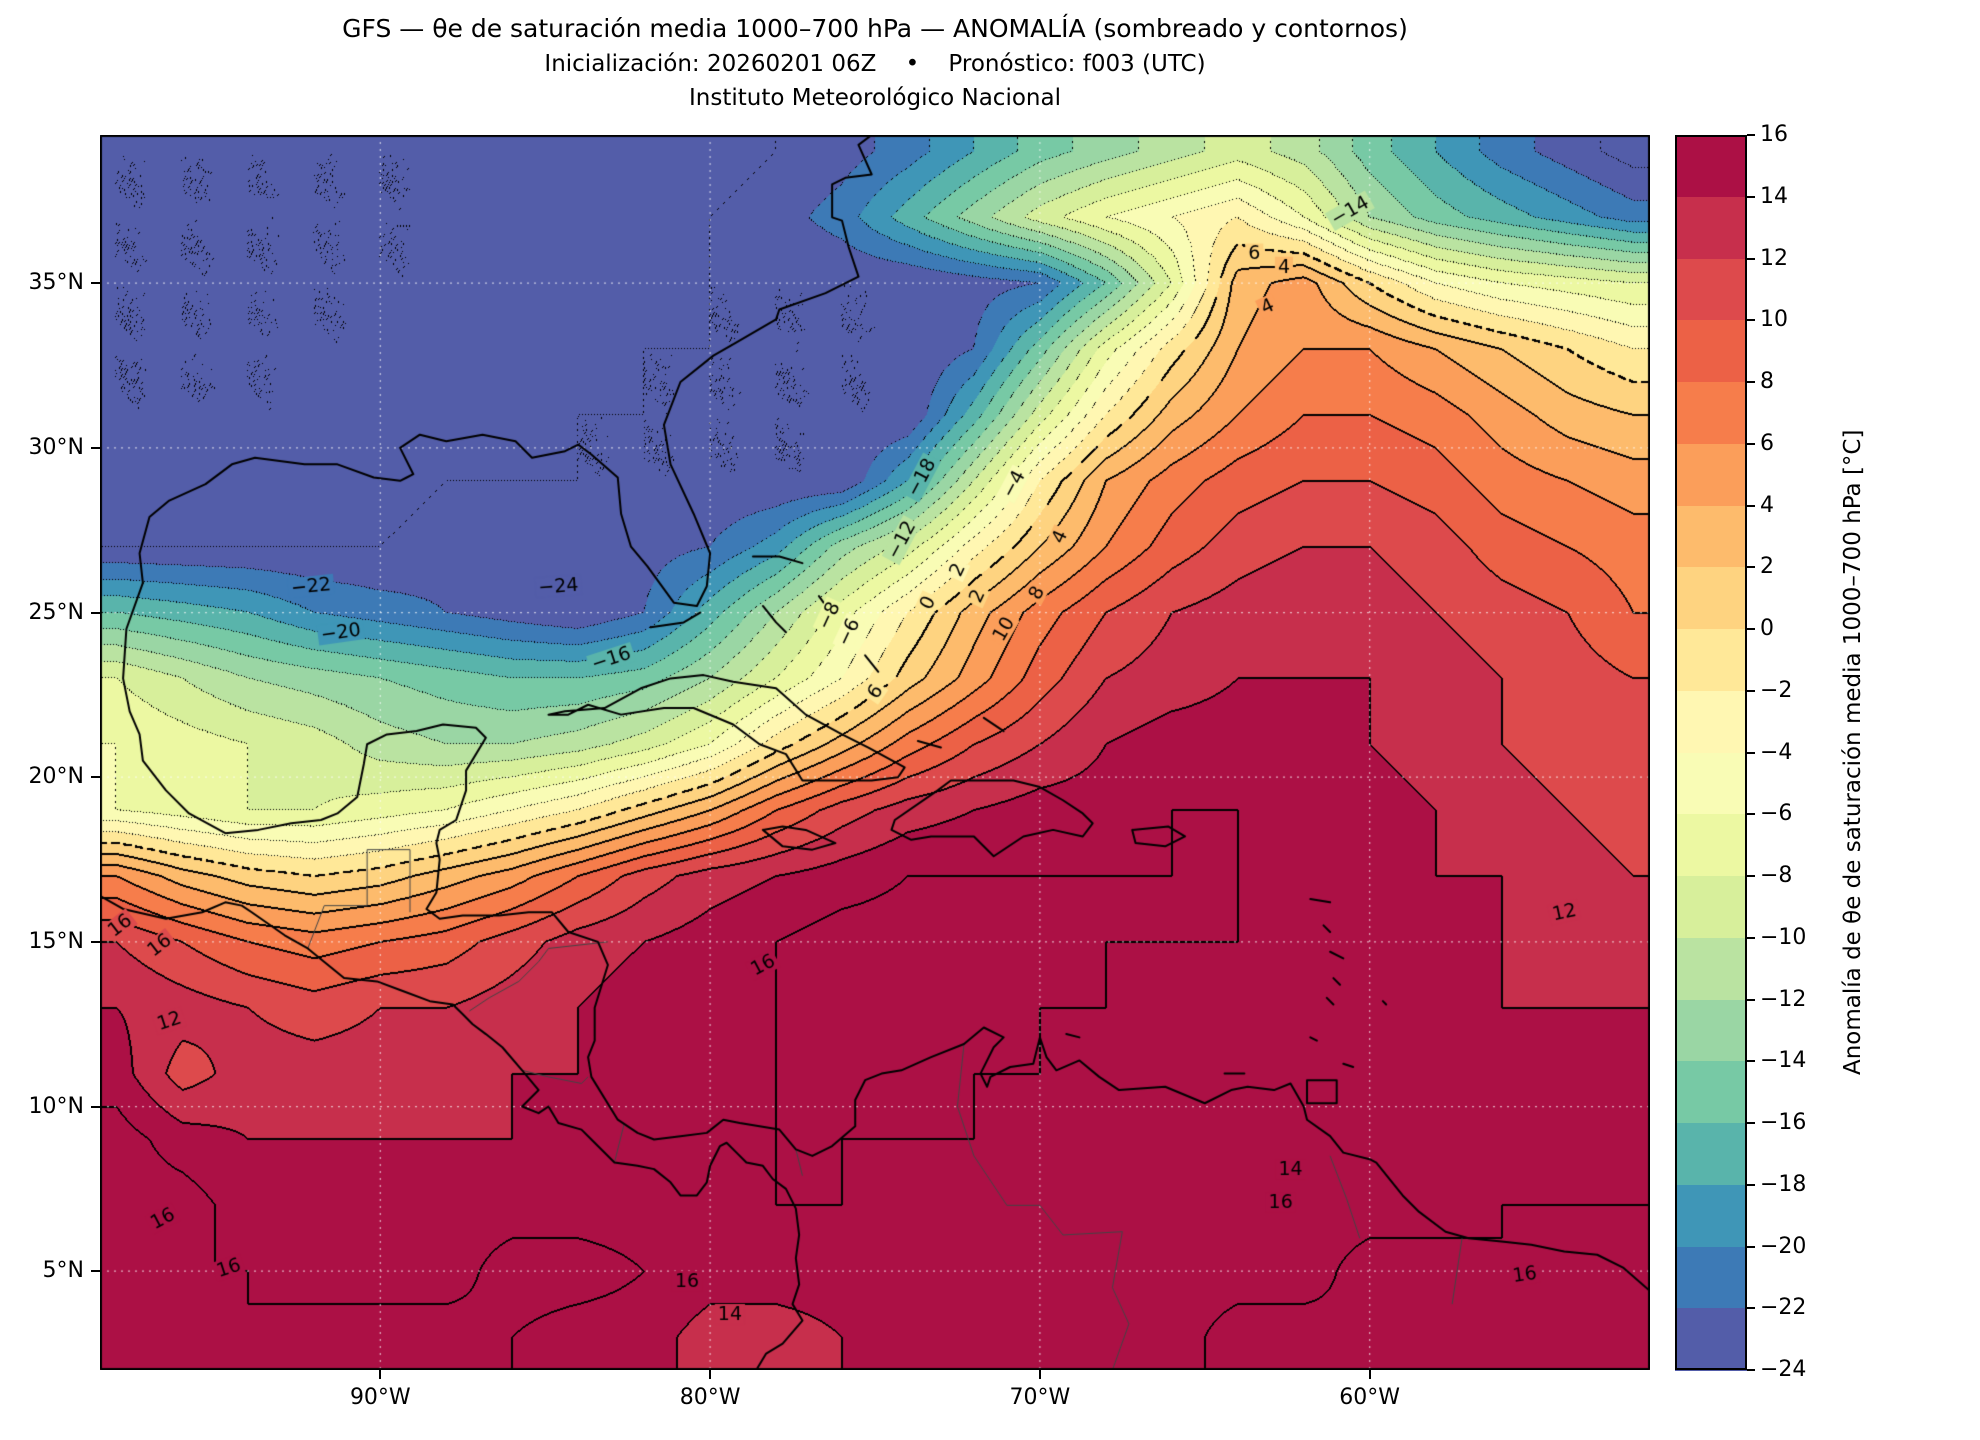 The height and width of the screenshot is (1440, 1980). I want to click on colorbar-tick-label: −6, so click(1776, 814).